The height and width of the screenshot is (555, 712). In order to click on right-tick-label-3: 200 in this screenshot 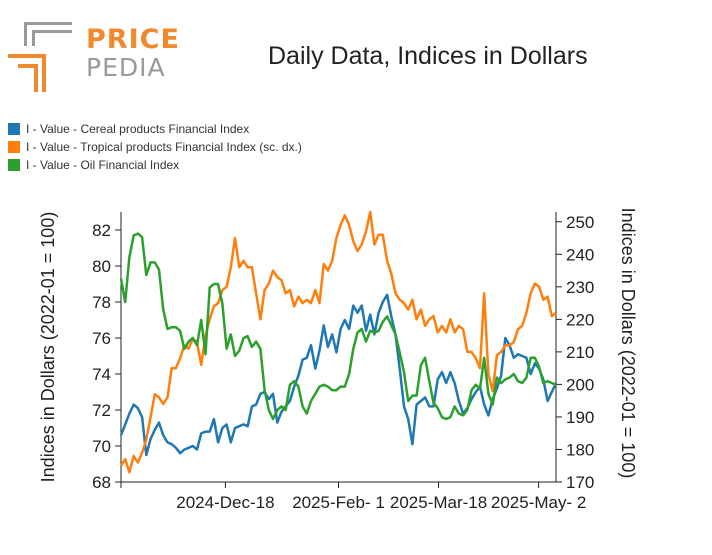, I will do `click(580, 384)`.